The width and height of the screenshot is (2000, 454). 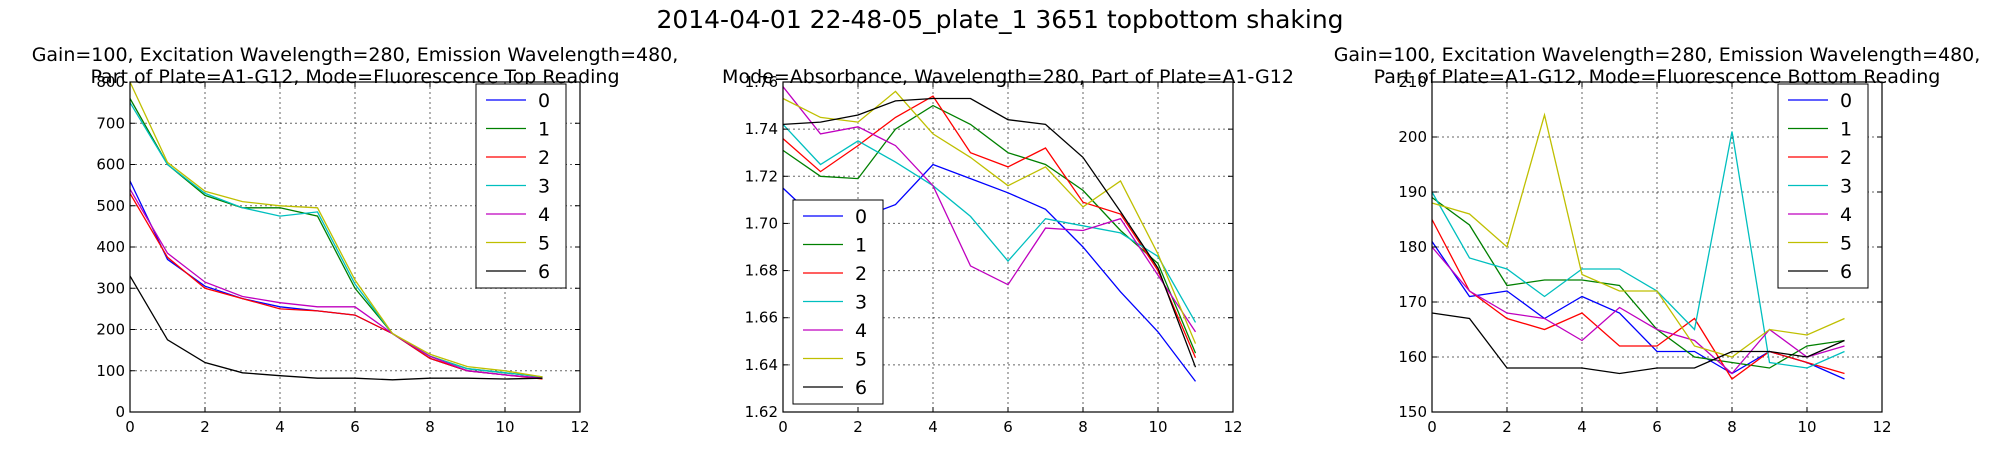 I want to click on y-tick-label: 500, so click(x=110, y=206).